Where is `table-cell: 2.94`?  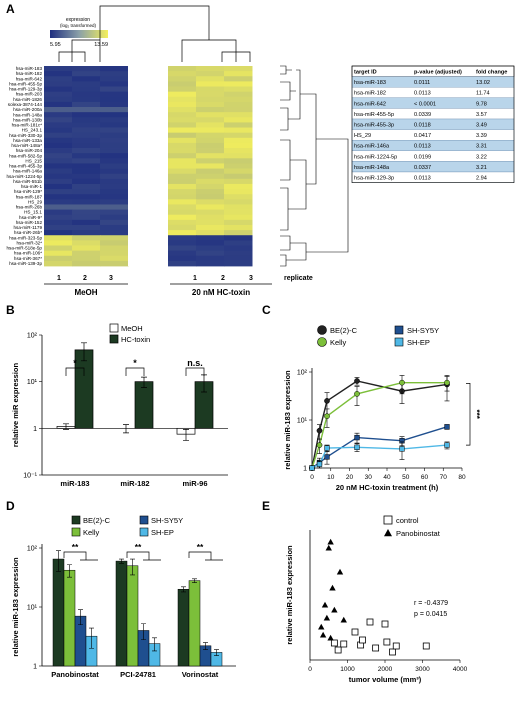
table-cell: 2.94 is located at coordinates (481, 179).